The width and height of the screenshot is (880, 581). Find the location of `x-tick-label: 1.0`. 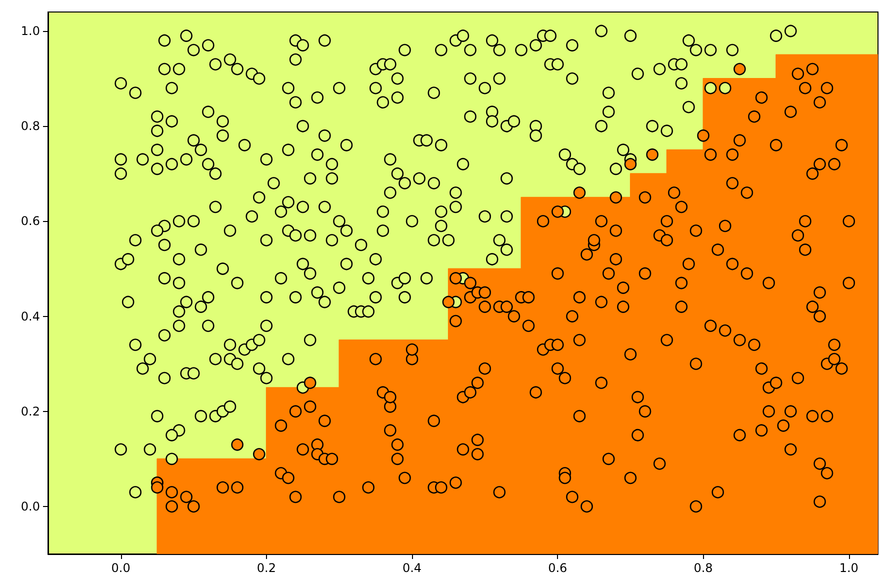

x-tick-label: 1.0 is located at coordinates (848, 568).